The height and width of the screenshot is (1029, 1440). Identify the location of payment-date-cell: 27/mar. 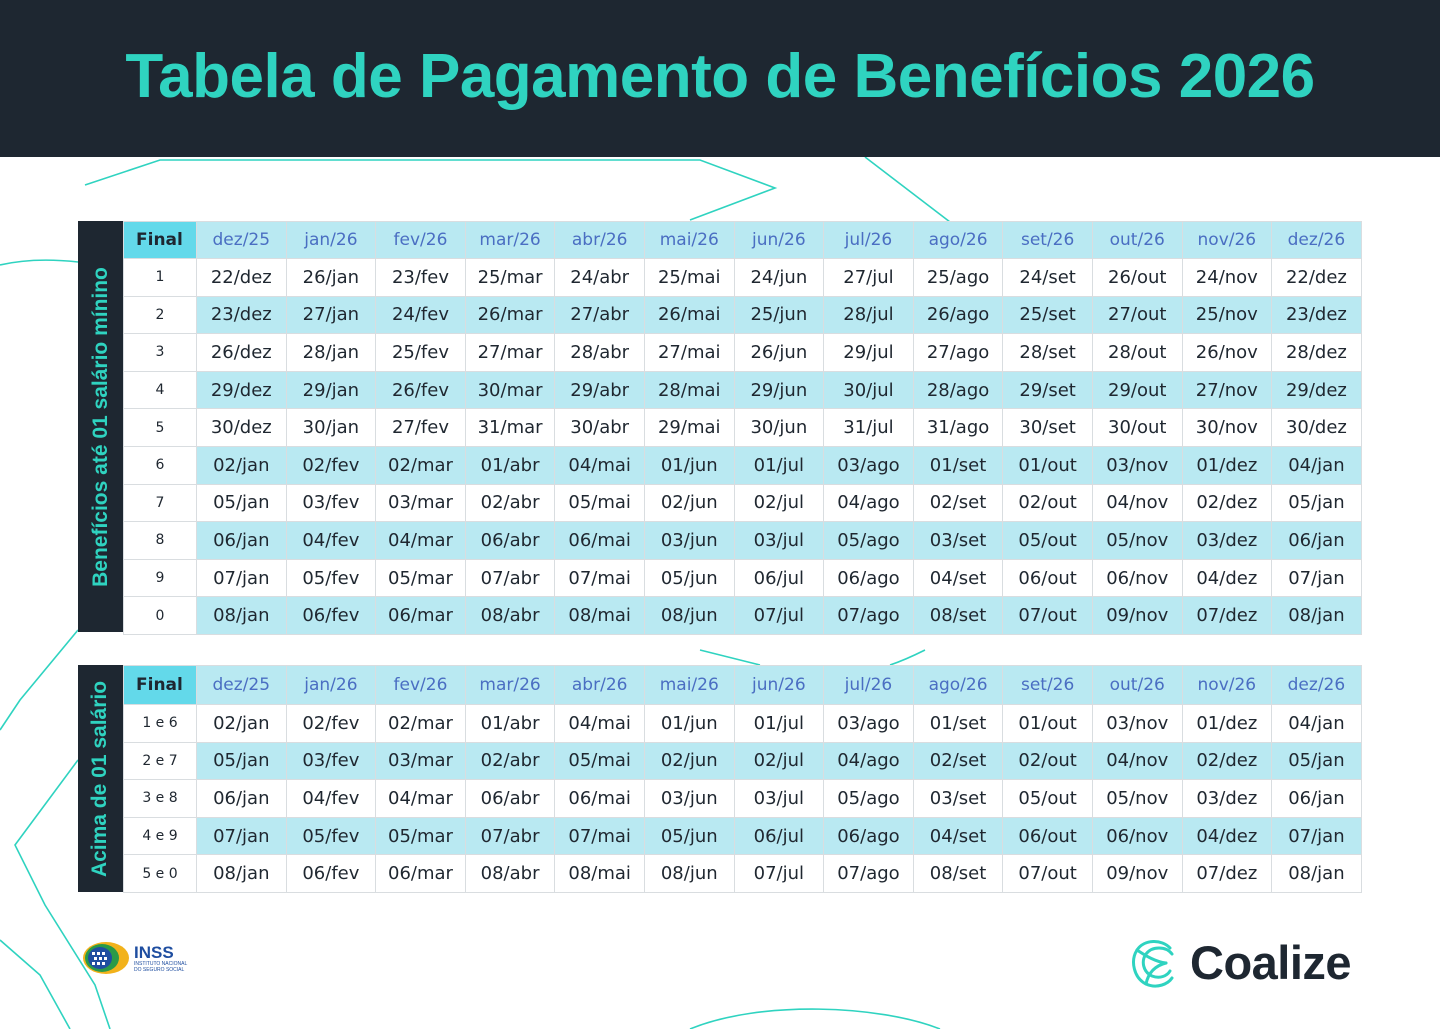
(510, 352).